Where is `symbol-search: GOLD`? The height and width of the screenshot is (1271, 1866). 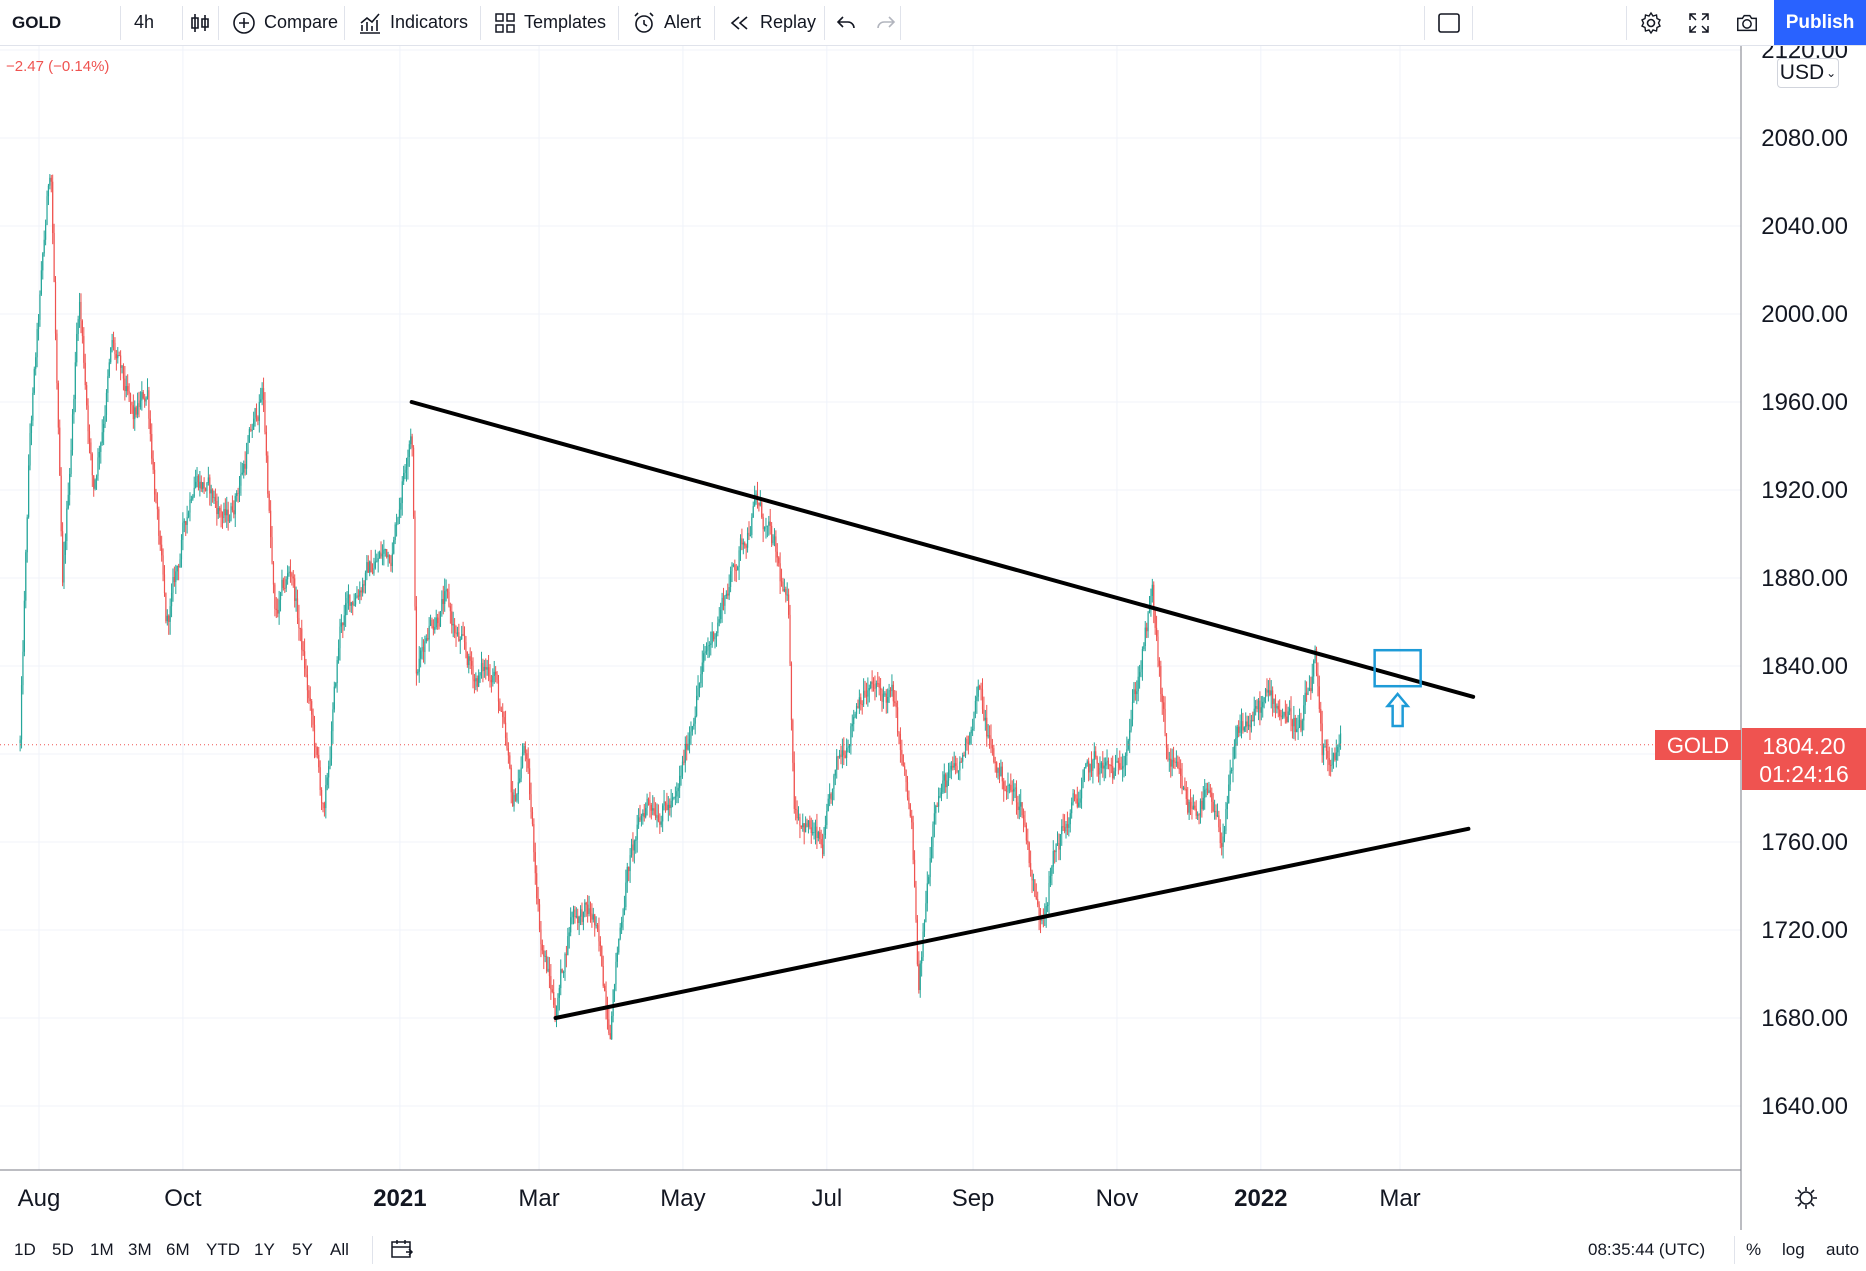
symbol-search: GOLD is located at coordinates (60, 22).